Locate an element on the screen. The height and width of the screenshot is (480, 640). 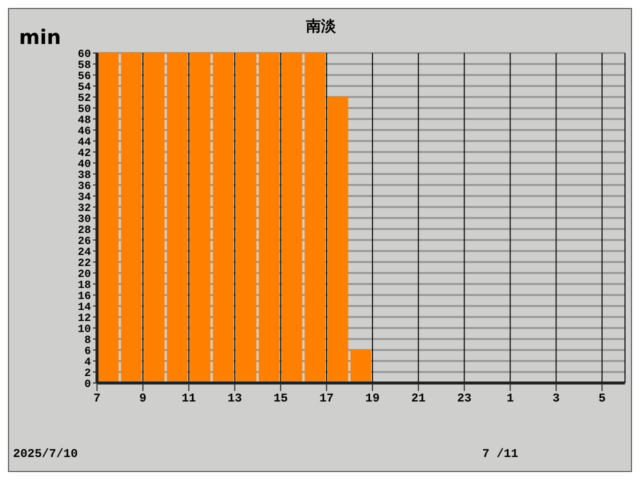
y-tick-label: 38 is located at coordinates (85, 176).